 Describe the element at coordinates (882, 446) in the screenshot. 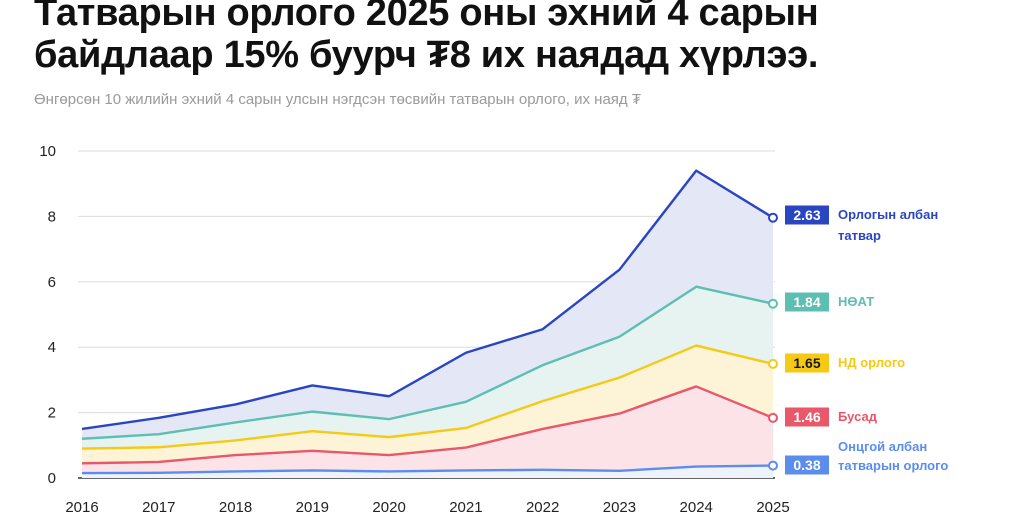

I see `series-label: Онцгой албан` at that location.